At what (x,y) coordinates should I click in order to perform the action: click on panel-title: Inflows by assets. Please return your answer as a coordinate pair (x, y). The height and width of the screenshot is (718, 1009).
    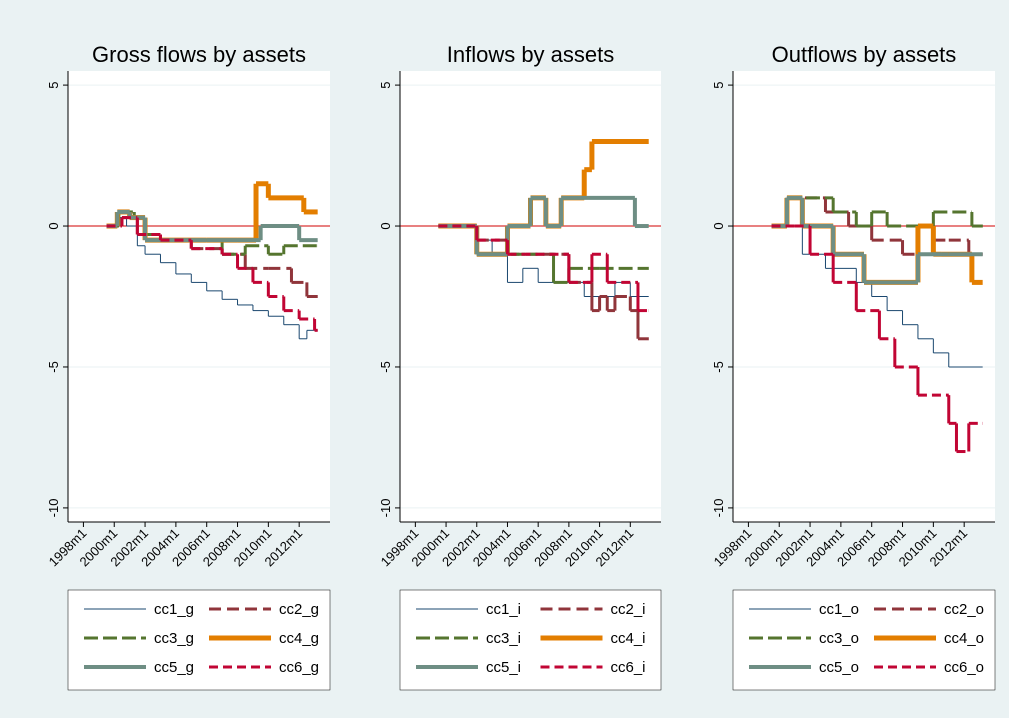
    Looking at the image, I should click on (531, 54).